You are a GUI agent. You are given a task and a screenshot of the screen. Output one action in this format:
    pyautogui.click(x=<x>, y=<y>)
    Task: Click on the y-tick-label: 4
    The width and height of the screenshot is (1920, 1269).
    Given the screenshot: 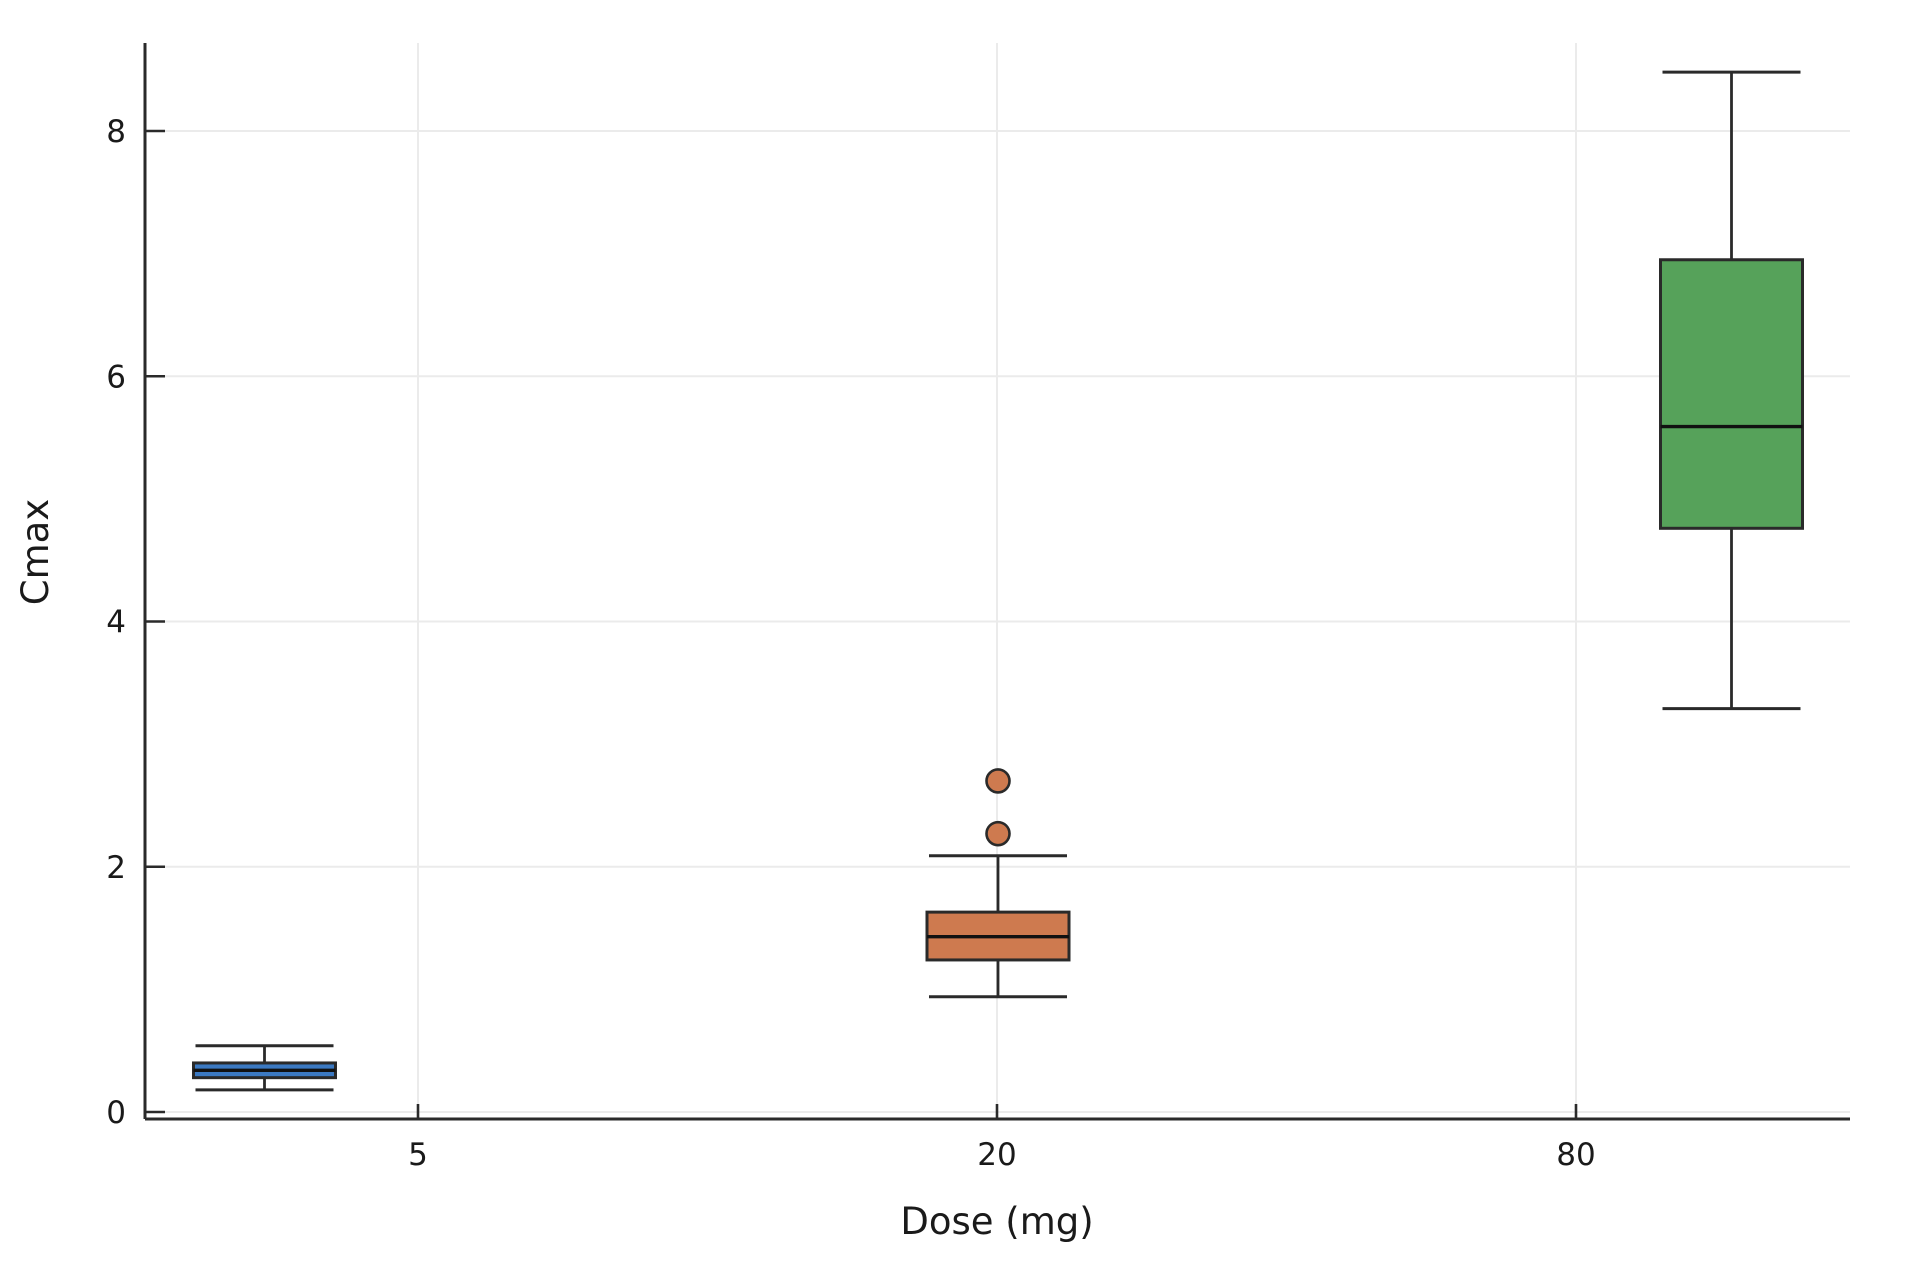 What is the action you would take?
    pyautogui.click(x=116, y=623)
    